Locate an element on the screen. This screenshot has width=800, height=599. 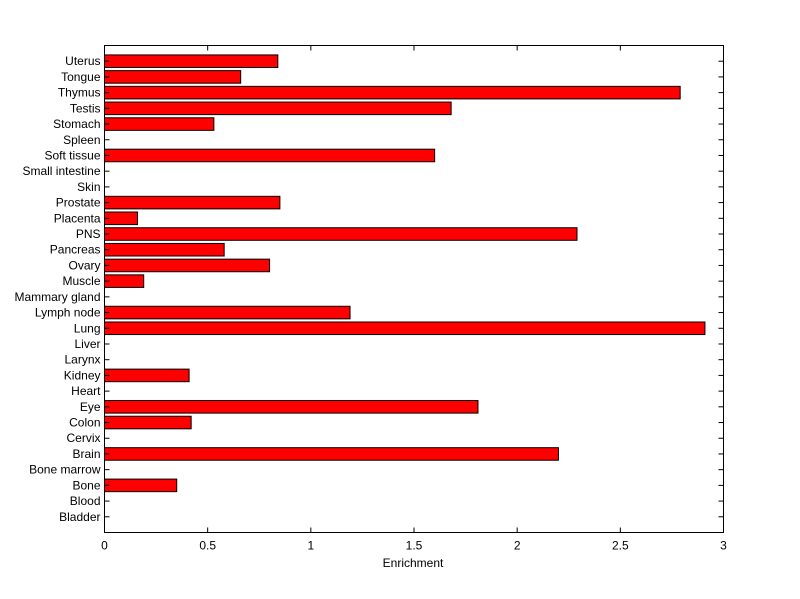
y-tick-label: Liver is located at coordinates (87, 344).